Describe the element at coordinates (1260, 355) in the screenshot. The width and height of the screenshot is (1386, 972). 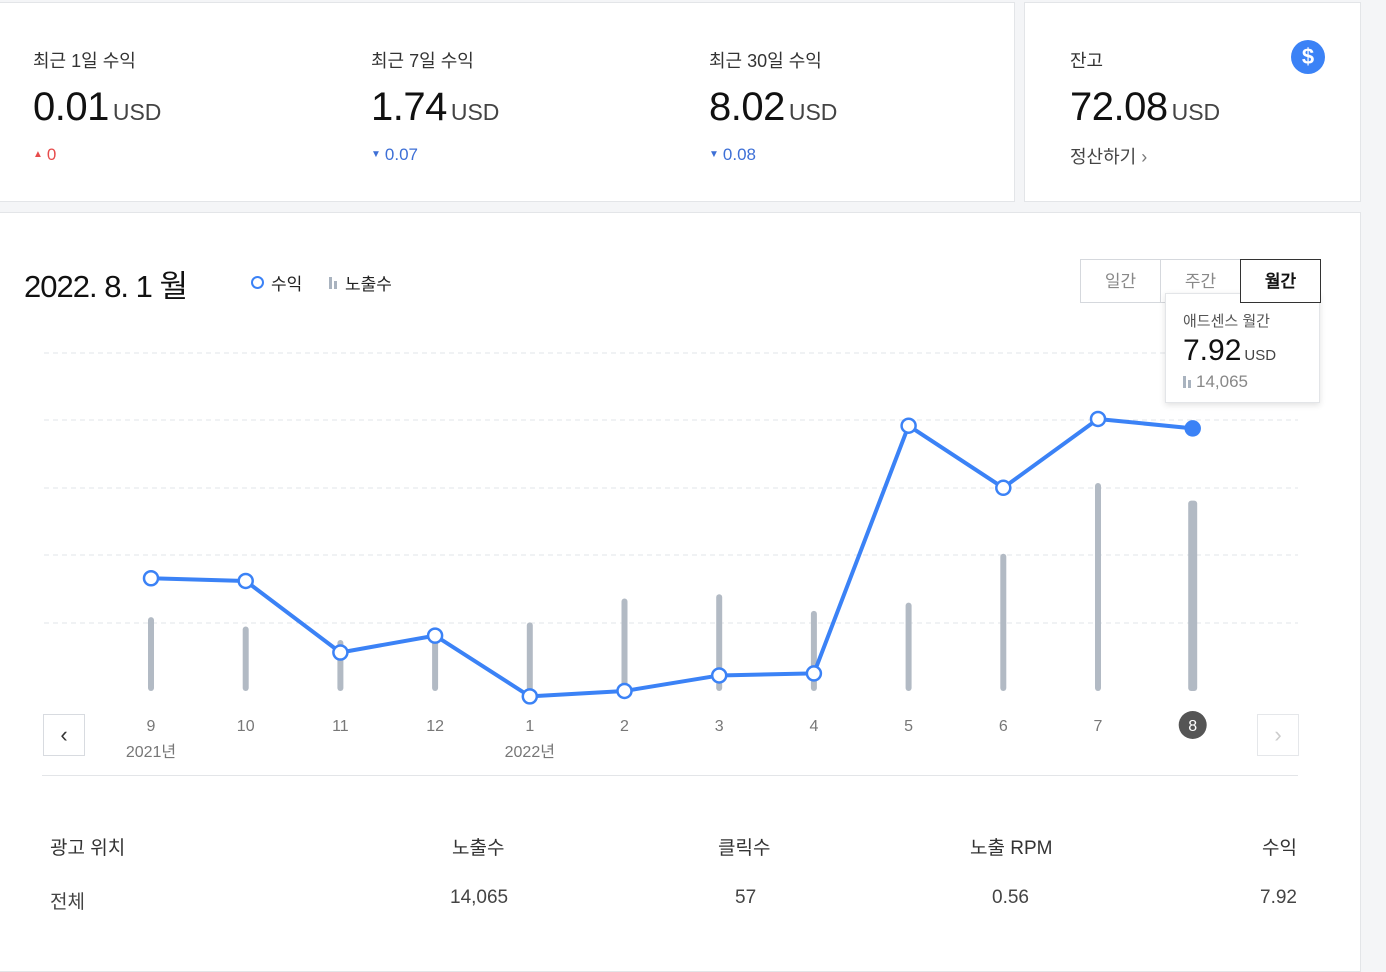
I see `tooltip-unit: USD` at that location.